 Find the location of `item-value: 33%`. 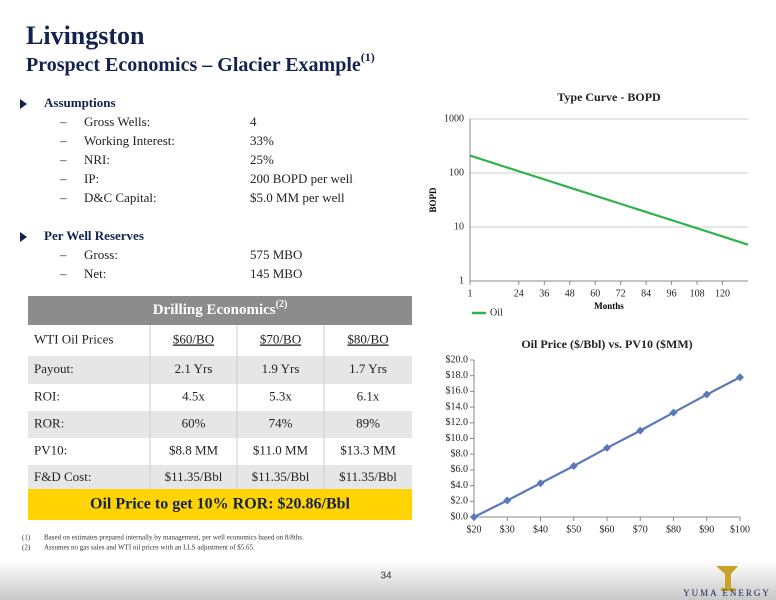

item-value: 33% is located at coordinates (262, 140).